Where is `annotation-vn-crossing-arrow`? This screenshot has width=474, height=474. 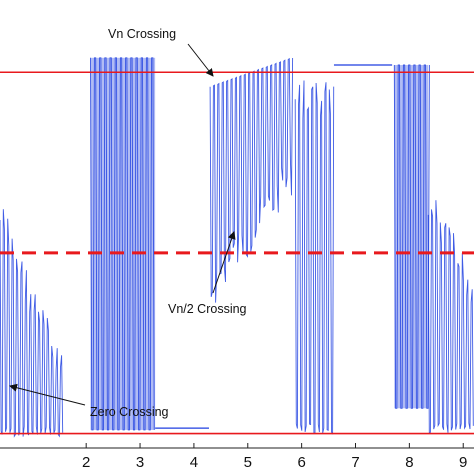 annotation-vn-crossing-arrow is located at coordinates (200, 60).